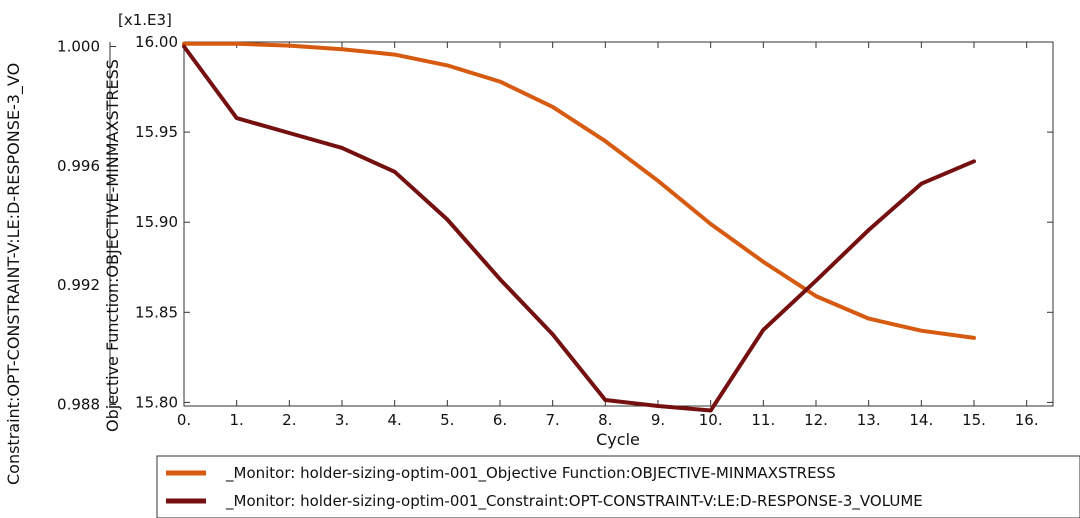 The height and width of the screenshot is (518, 1080). What do you see at coordinates (921, 420) in the screenshot?
I see `x-tick-label: 14.` at bounding box center [921, 420].